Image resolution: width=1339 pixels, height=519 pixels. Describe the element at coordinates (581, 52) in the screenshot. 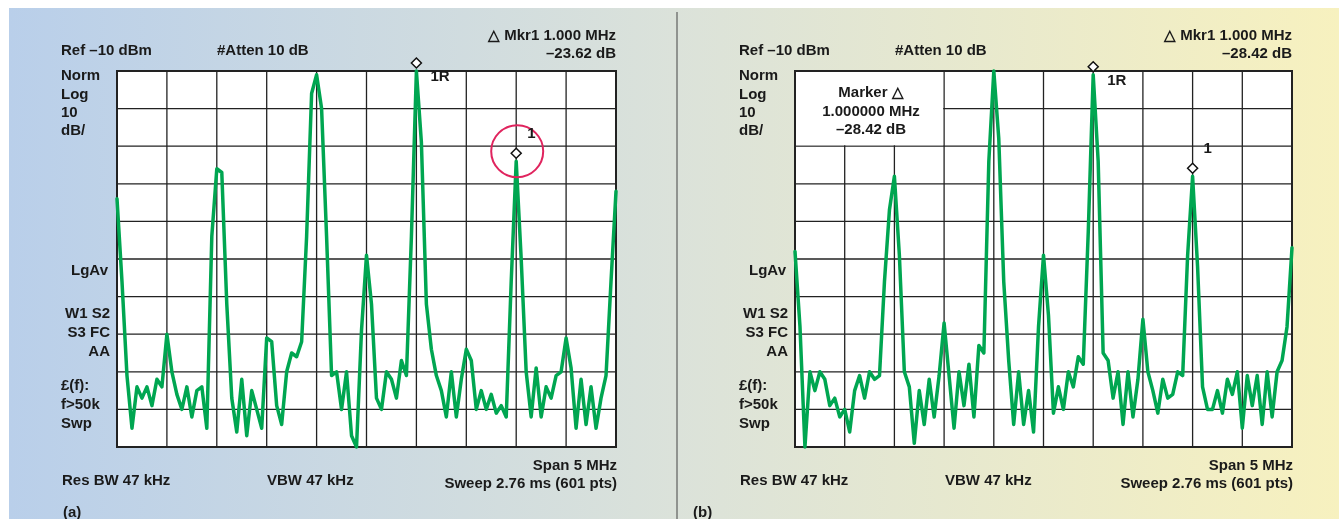

I see `text: –23.62 dB` at that location.